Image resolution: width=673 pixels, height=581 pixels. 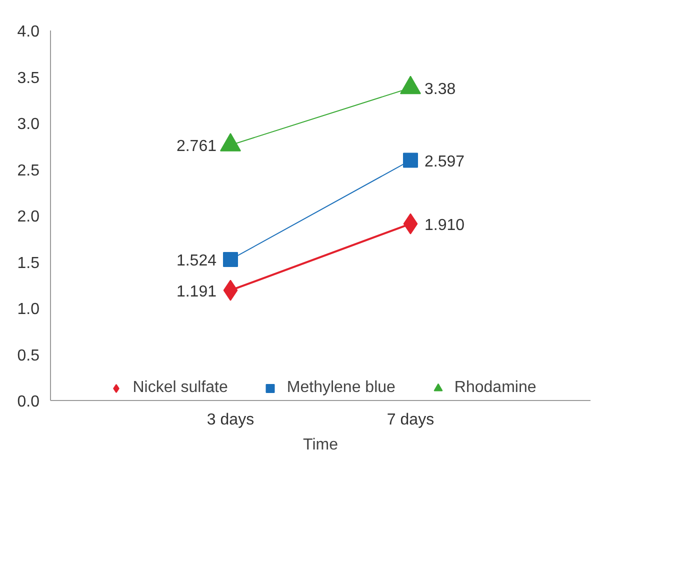 I want to click on text: 2.597, so click(x=444, y=161).